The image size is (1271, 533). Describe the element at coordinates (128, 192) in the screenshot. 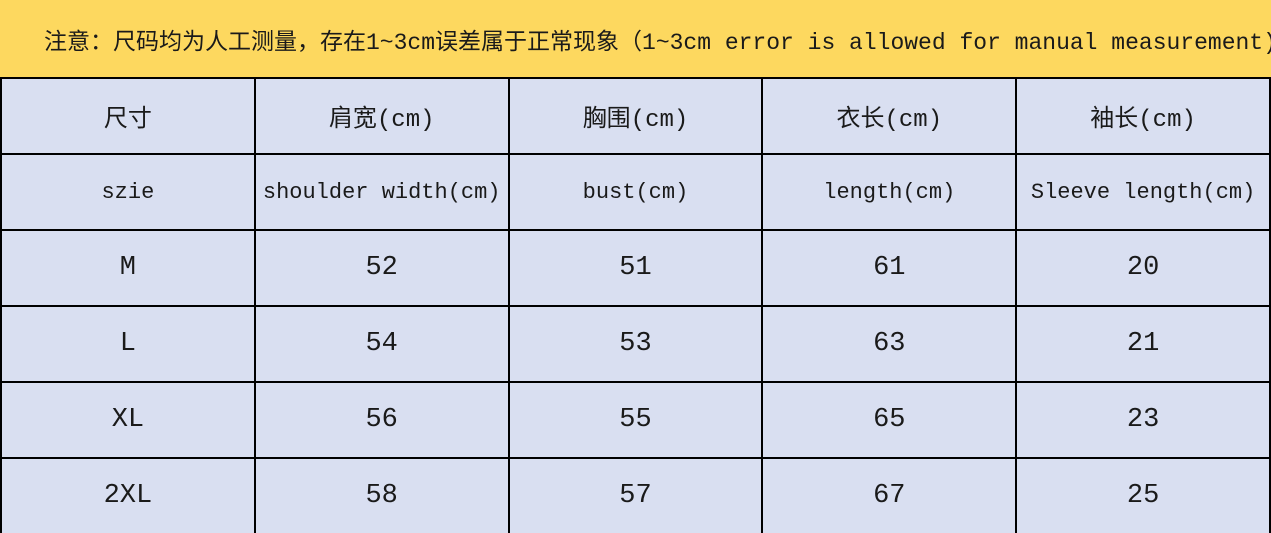

I see `header-cell-size-en: szie` at that location.